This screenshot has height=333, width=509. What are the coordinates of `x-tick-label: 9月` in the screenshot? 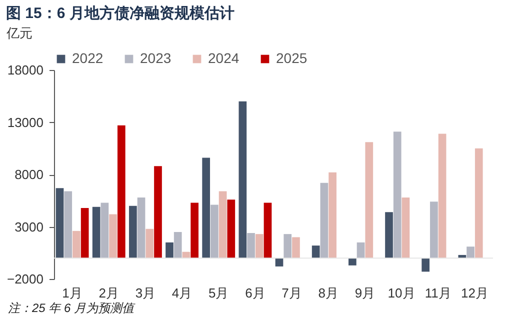 It's located at (365, 293).